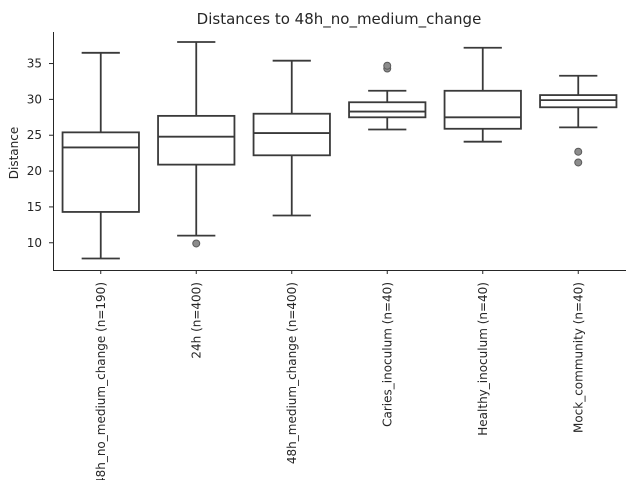  I want to click on y-tick-label: 10, so click(34, 243).